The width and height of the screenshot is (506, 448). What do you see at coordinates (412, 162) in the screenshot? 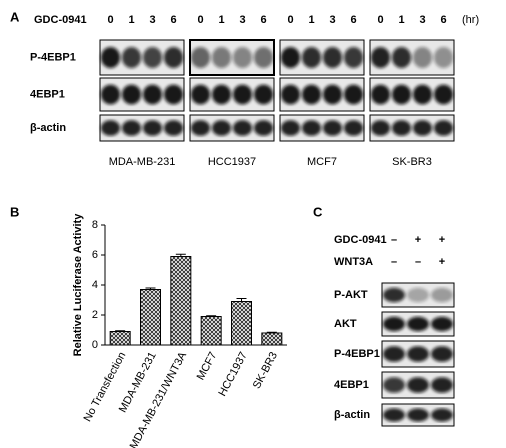
I see `cell-line-label: SK-BR3` at bounding box center [412, 162].